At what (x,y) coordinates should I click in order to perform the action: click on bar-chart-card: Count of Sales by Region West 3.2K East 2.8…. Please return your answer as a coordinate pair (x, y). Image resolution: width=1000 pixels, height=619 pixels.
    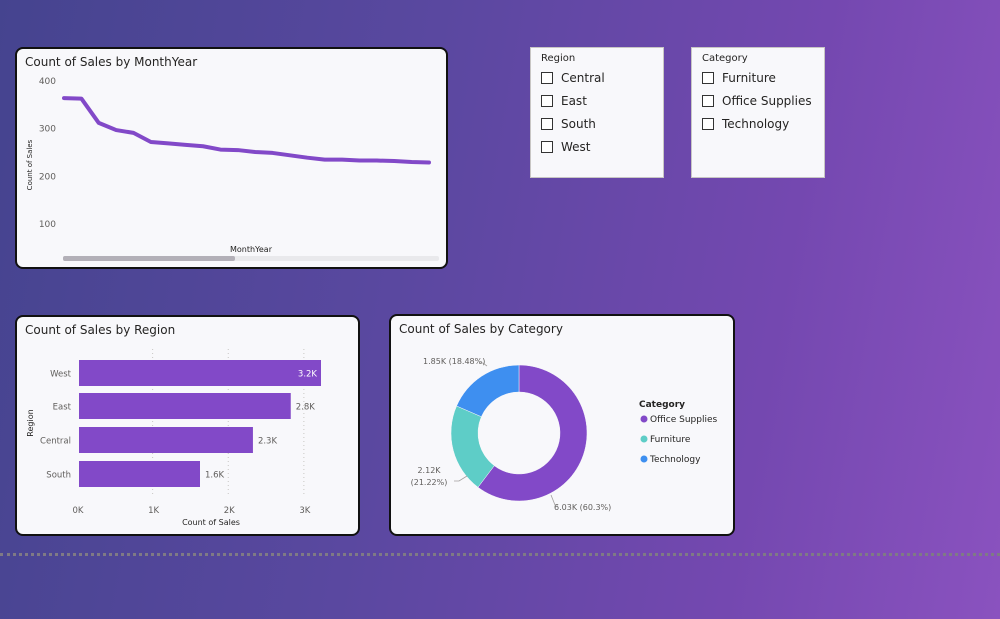
    Looking at the image, I should click on (187, 425).